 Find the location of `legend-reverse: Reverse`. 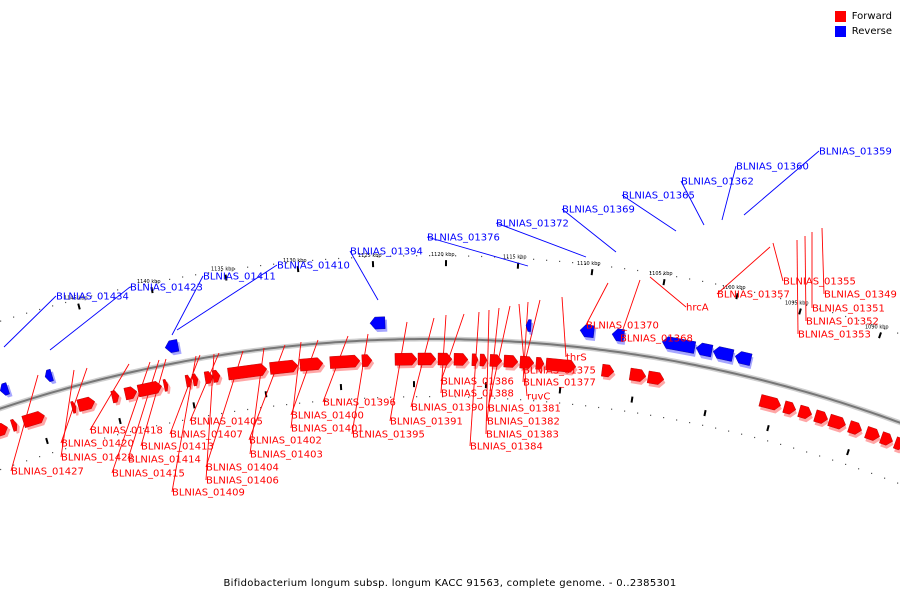

legend-reverse: Reverse is located at coordinates (863, 31).